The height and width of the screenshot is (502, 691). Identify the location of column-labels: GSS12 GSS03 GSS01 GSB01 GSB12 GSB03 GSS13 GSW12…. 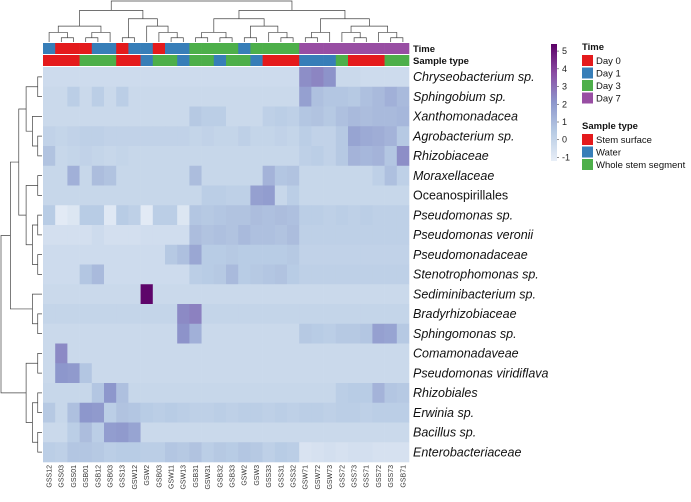
(227, 477).